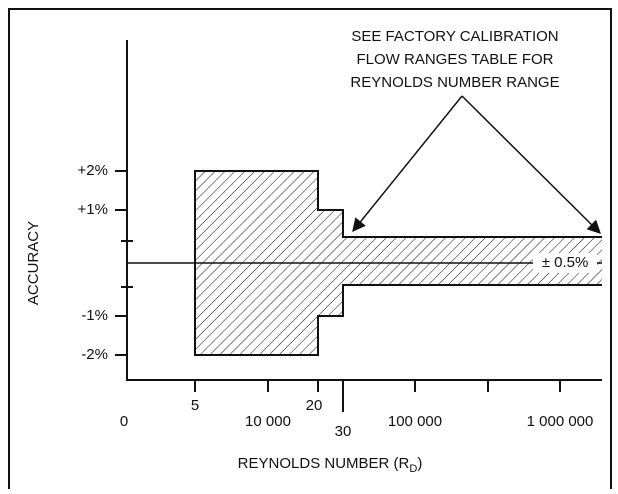 The image size is (618, 494). Describe the element at coordinates (195, 405) in the screenshot. I see `x-label: 5` at that location.